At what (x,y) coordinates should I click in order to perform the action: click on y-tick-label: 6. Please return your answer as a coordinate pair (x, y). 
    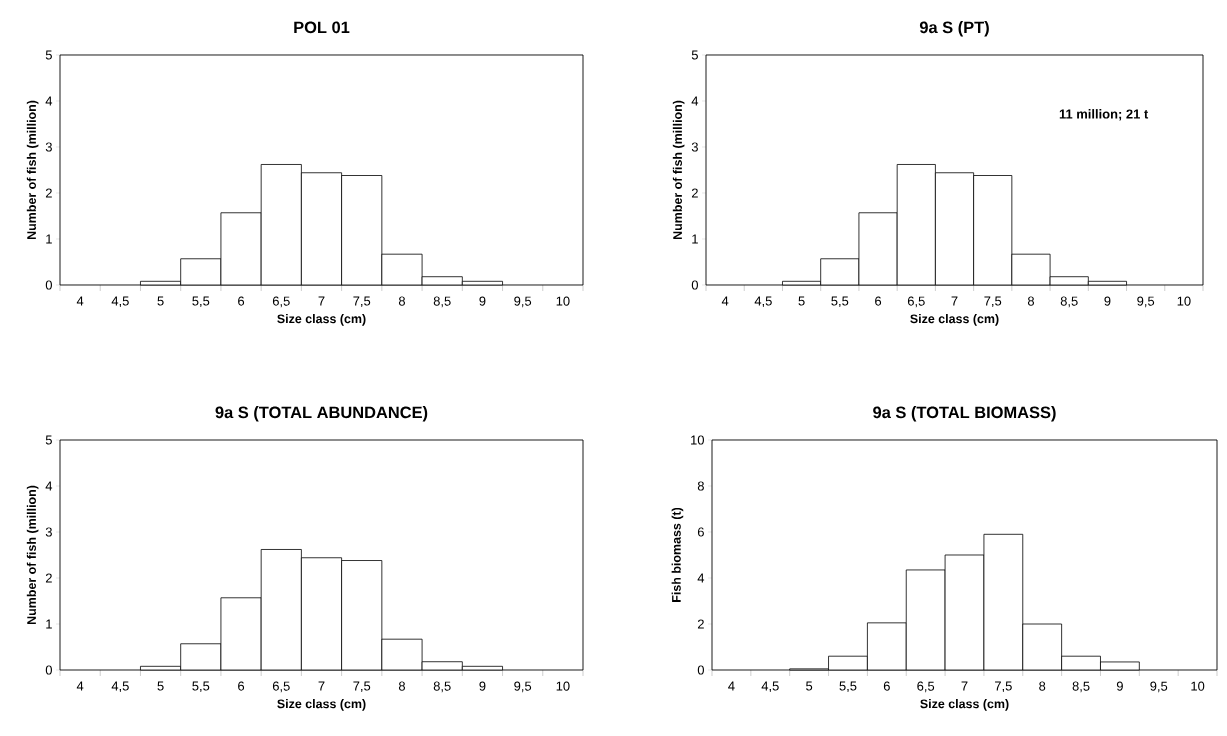
    Looking at the image, I should click on (700, 532).